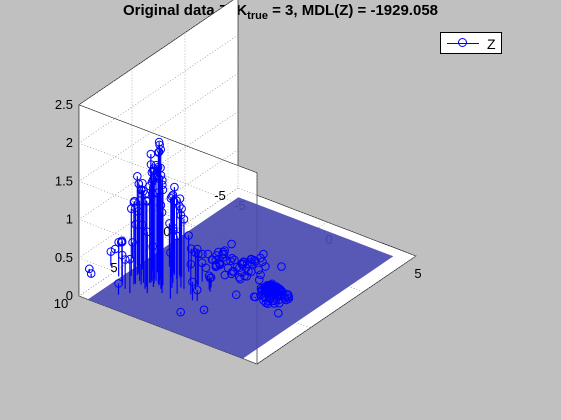 The width and height of the screenshot is (561, 420). Describe the element at coordinates (64, 180) in the screenshot. I see `z-tick-label: 1.5` at that location.